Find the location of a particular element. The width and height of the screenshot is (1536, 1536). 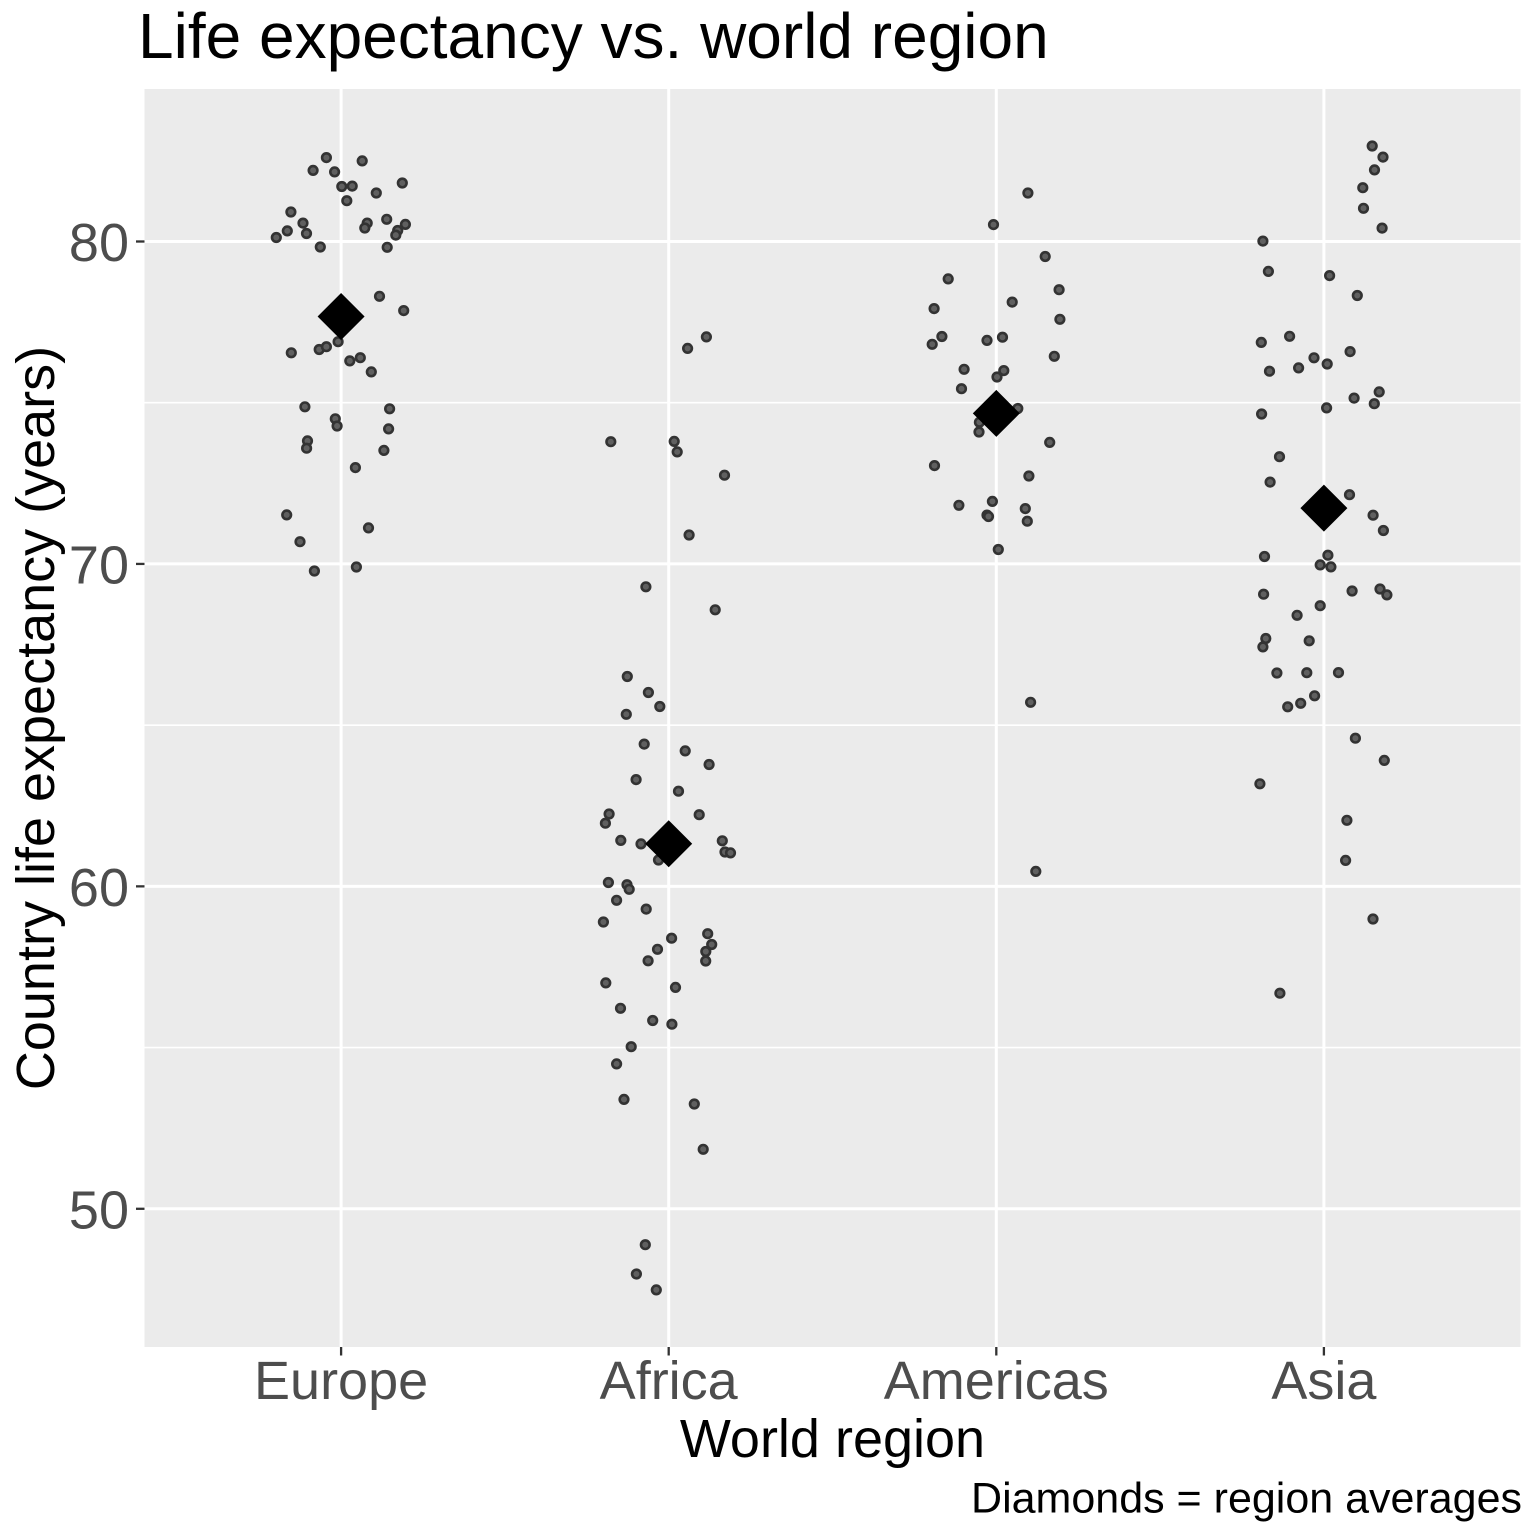

svg-text: Asia is located at coordinates (1324, 1381).